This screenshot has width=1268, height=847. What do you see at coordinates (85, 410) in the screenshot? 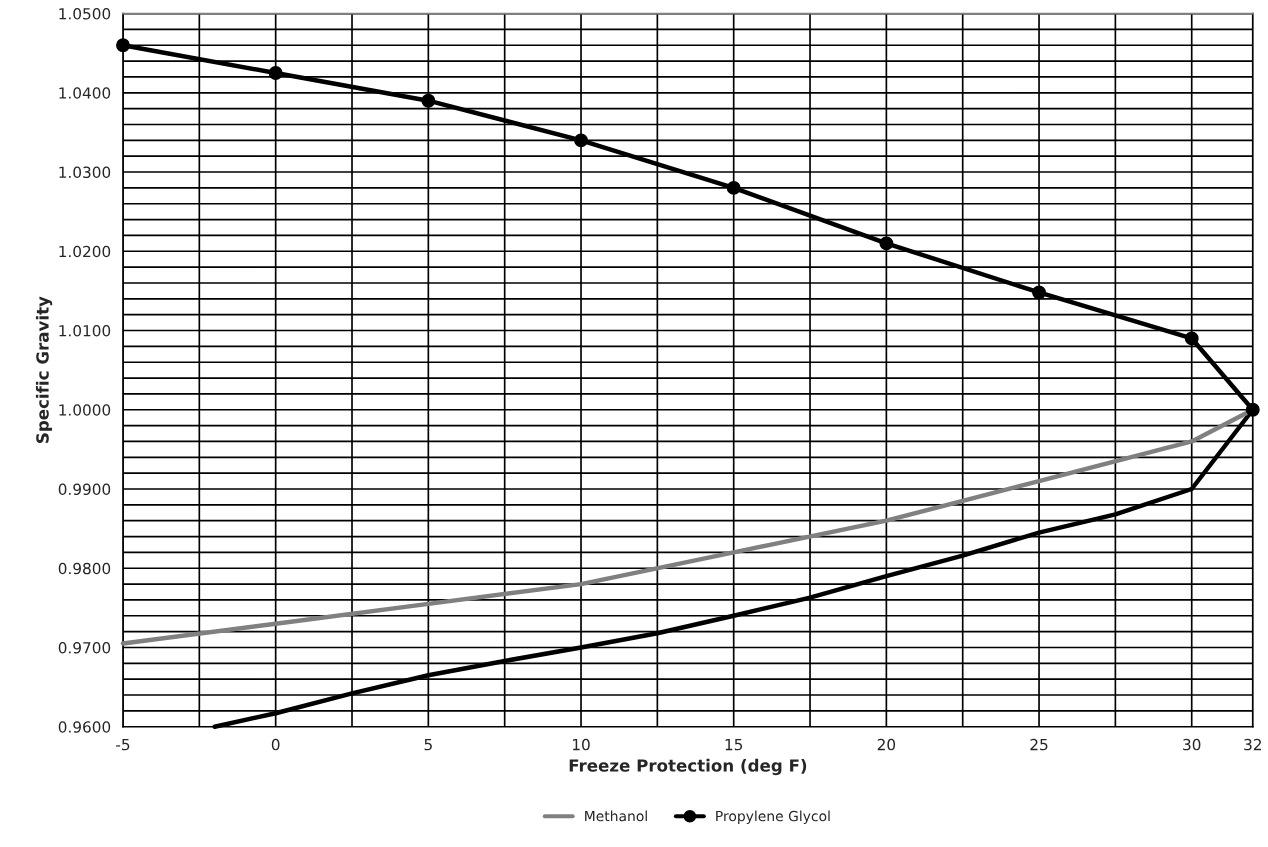
I see `y-tick-label: 1.0000` at bounding box center [85, 410].